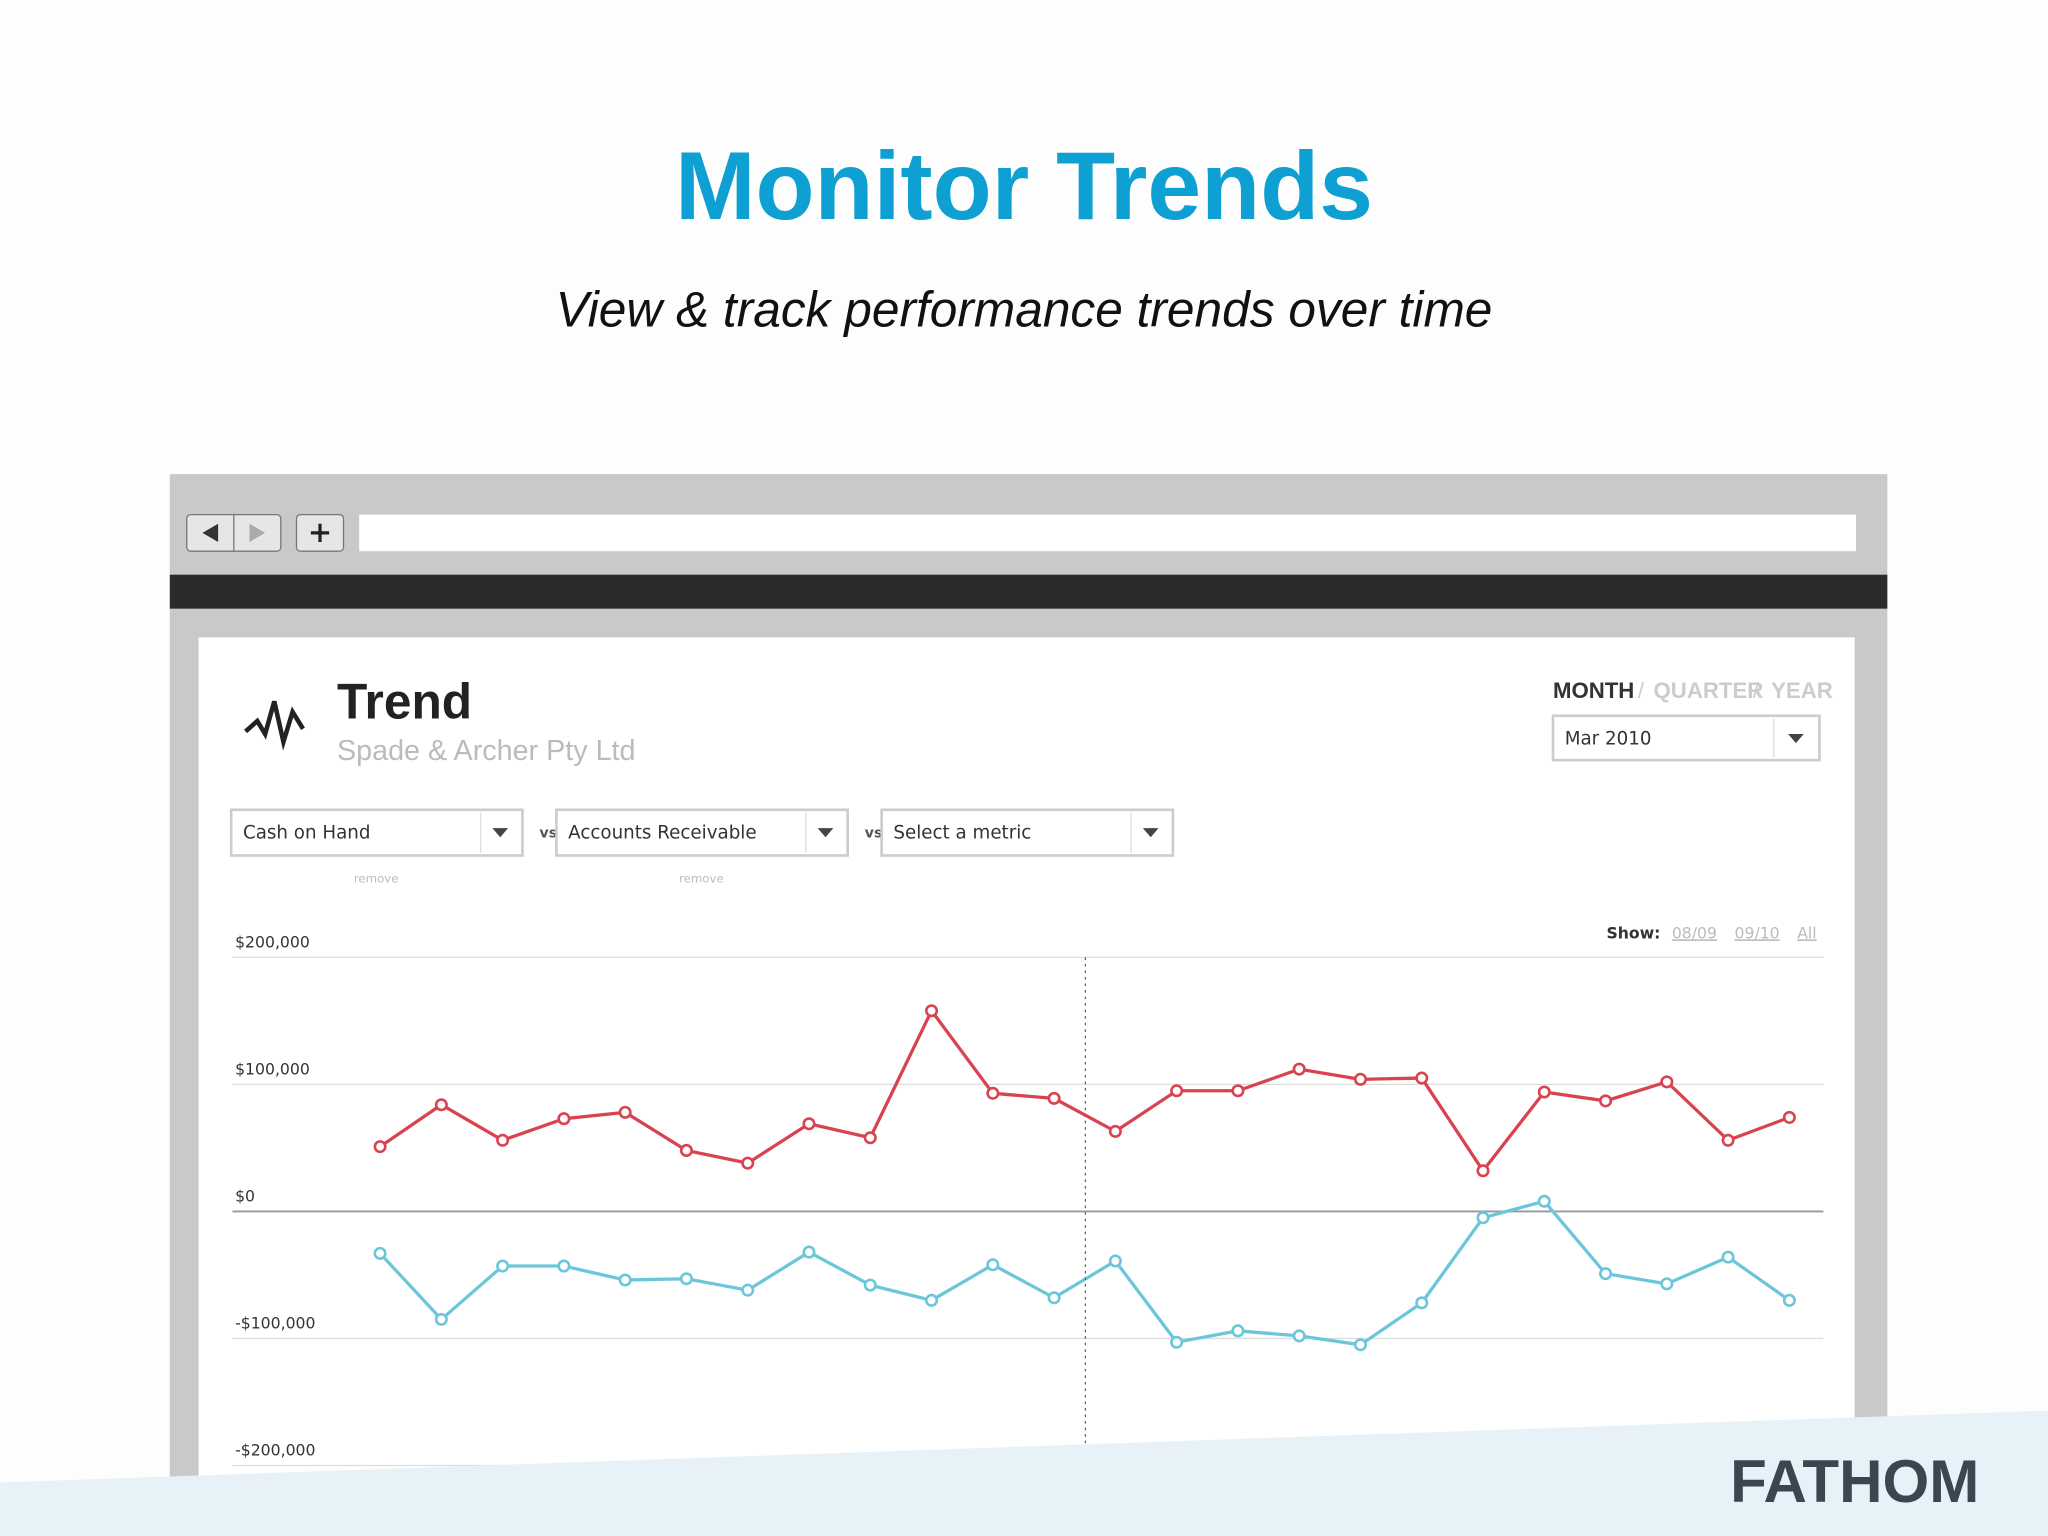 The image size is (2048, 1536). Describe the element at coordinates (1024, 1473) in the screenshot. I see `footer-band` at that location.